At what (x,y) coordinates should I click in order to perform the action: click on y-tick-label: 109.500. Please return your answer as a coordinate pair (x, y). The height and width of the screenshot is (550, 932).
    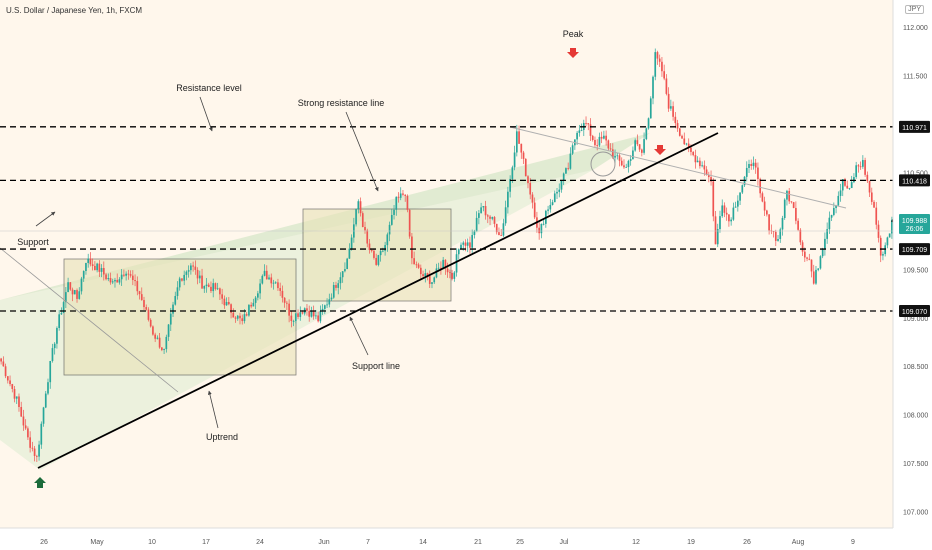
    Looking at the image, I should click on (915, 270).